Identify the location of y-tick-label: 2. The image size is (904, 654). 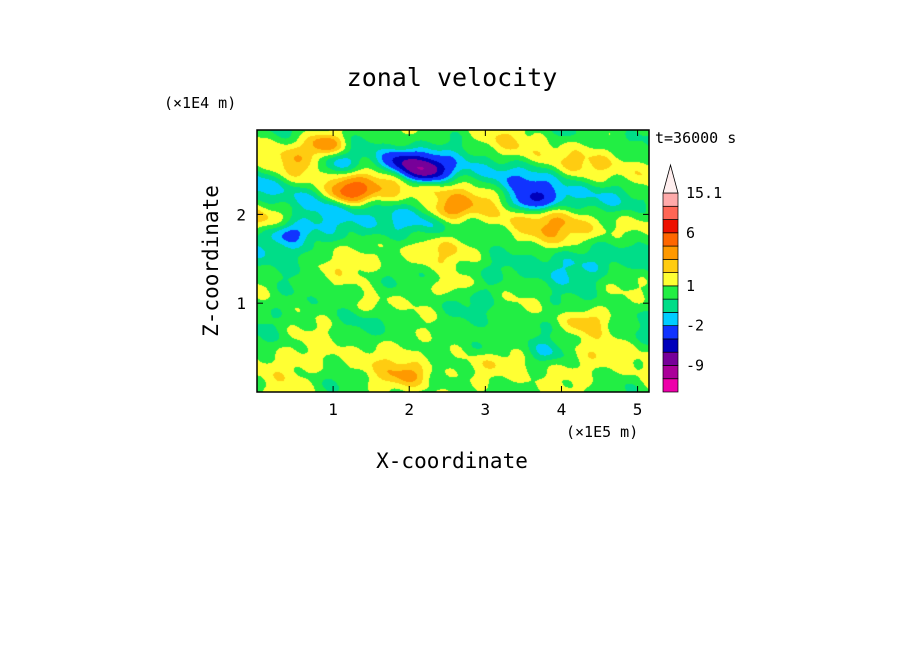
(241, 214).